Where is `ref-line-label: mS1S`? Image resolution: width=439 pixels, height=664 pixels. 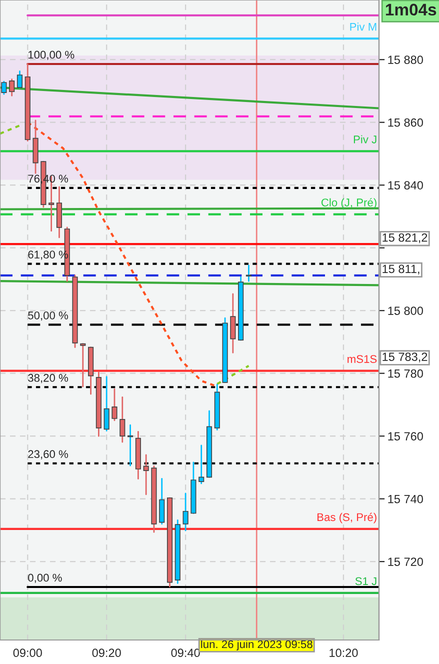
ref-line-label: mS1S is located at coordinates (362, 359).